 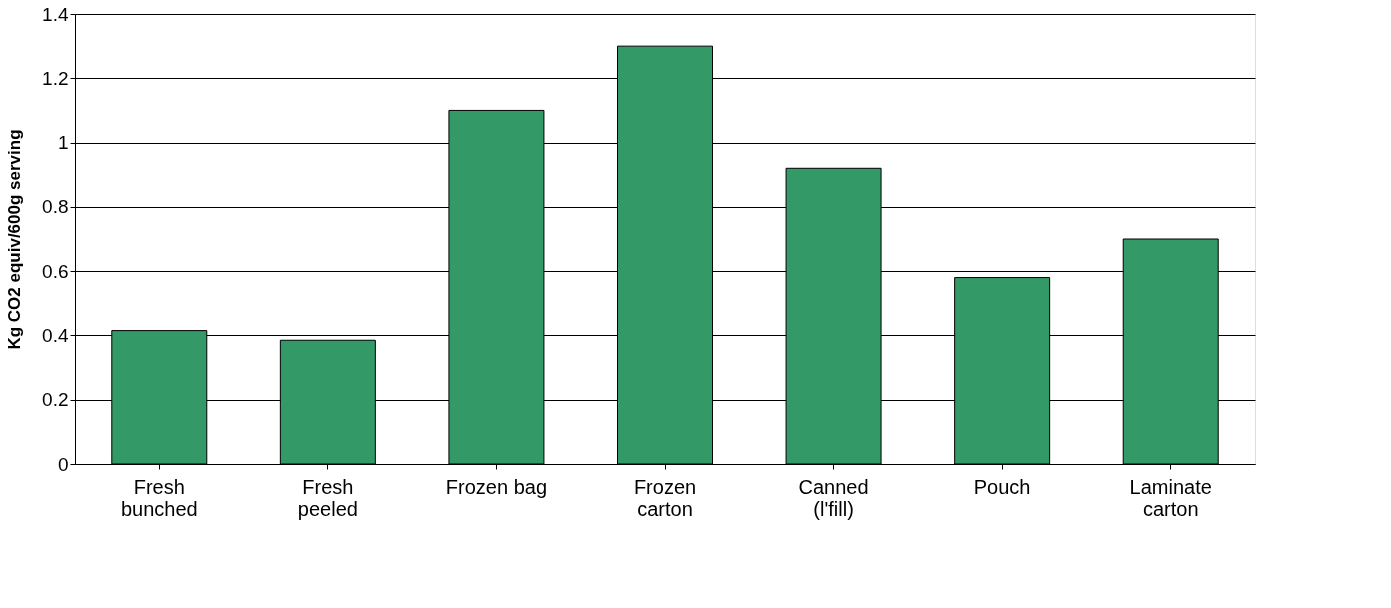 What do you see at coordinates (55, 271) in the screenshot?
I see `y-tick-label: 0.6` at bounding box center [55, 271].